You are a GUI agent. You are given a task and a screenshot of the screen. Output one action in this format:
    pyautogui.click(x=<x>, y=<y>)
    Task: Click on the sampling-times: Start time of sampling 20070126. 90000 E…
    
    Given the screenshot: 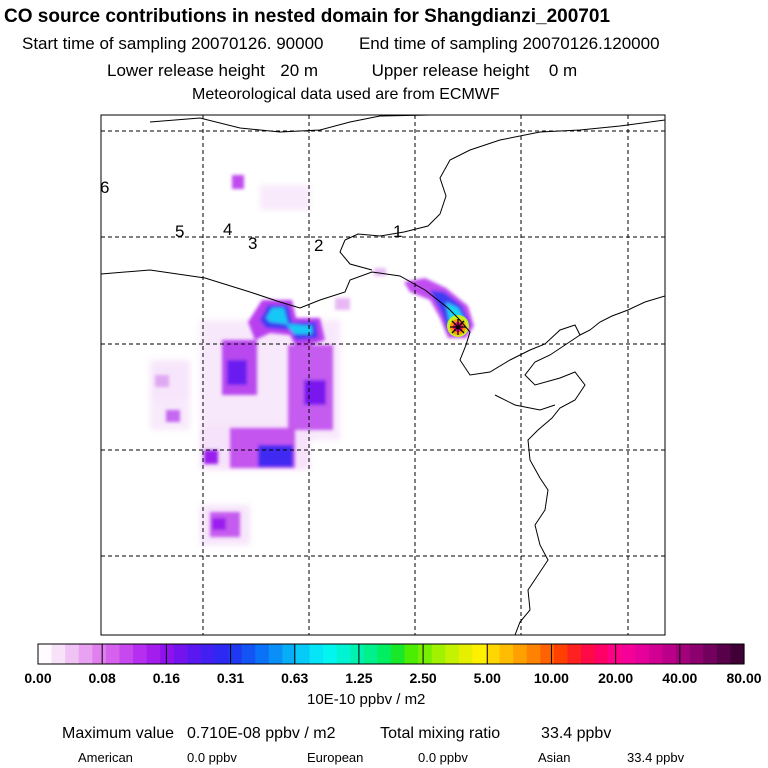 What is the action you would take?
    pyautogui.click(x=341, y=44)
    